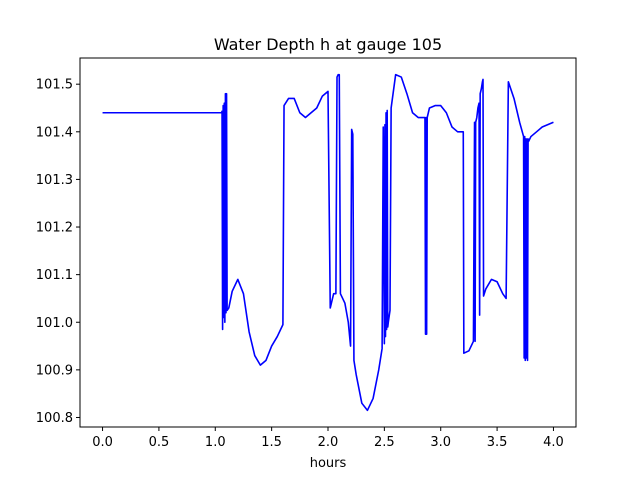  I want to click on x-tick-label: 3.5, so click(497, 442).